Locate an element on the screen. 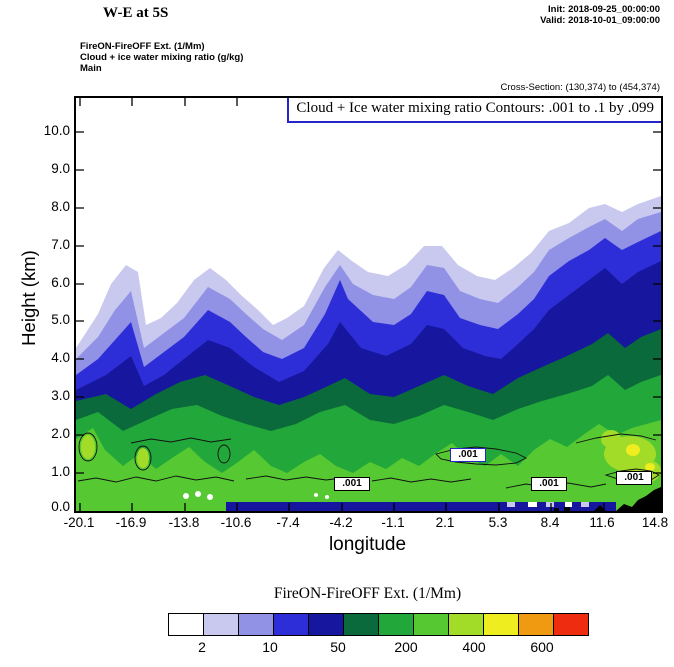  figure-title: W-E at 5S is located at coordinates (136, 13).